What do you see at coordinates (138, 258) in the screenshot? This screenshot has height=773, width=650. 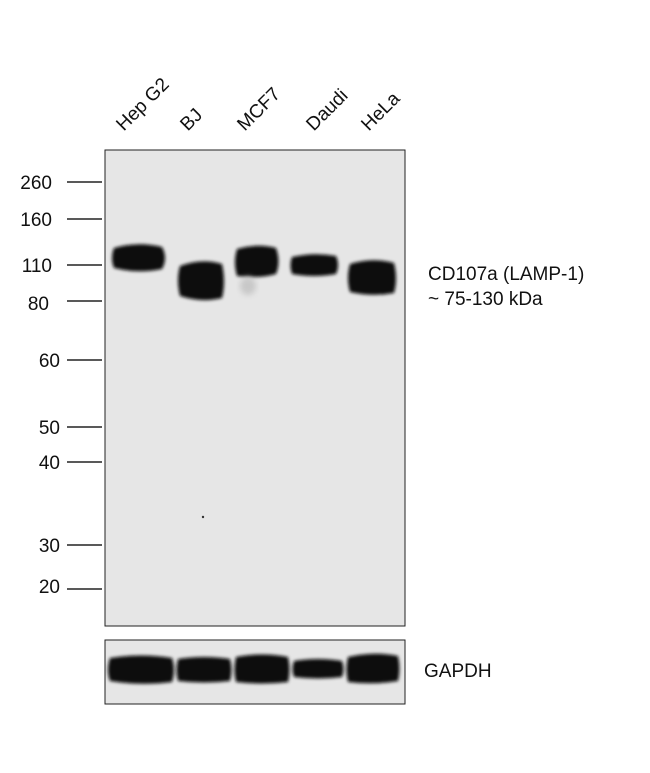 I see `band-hepg2` at bounding box center [138, 258].